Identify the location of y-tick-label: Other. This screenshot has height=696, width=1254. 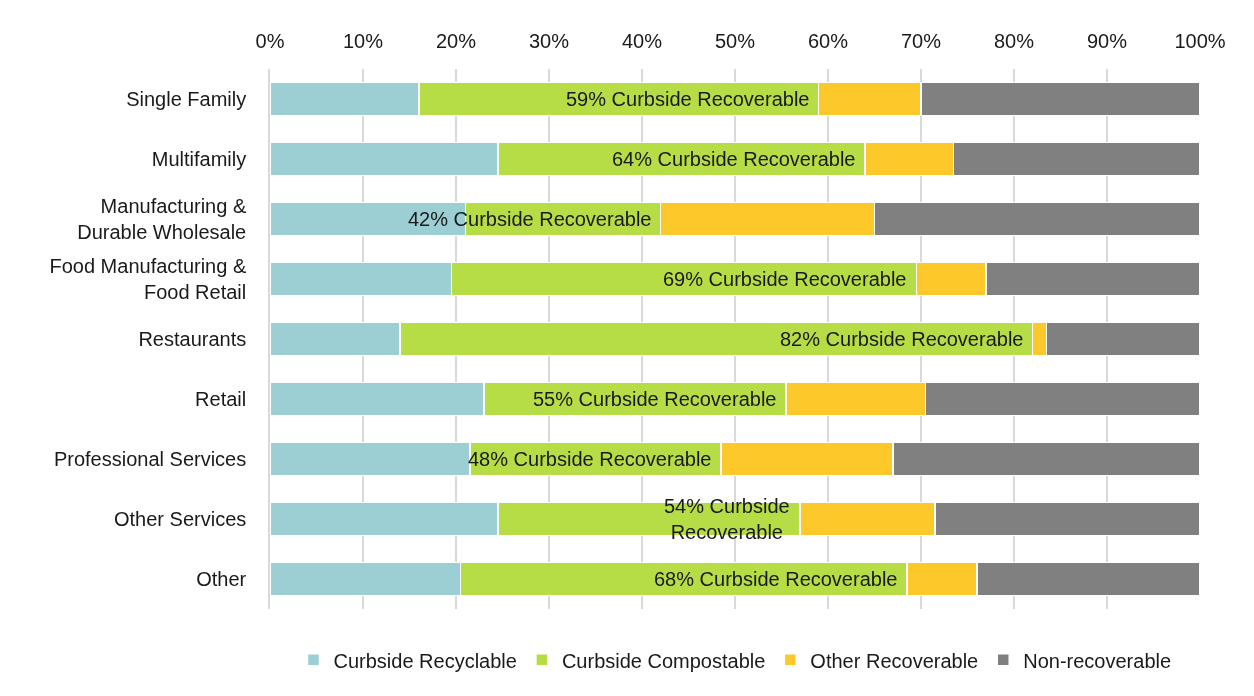
(221, 579).